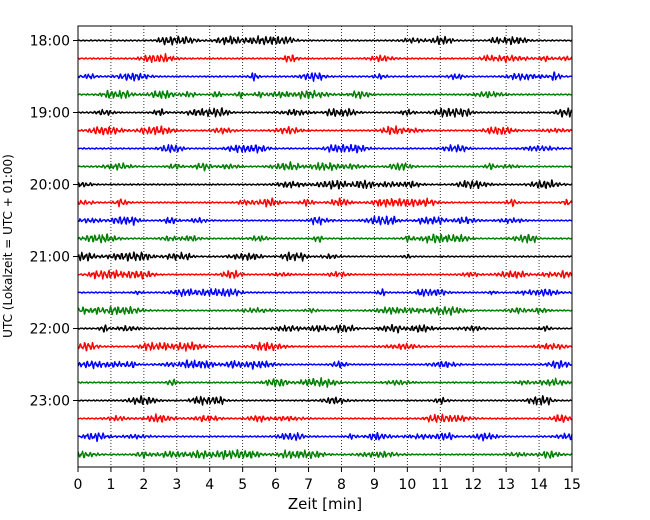 The image size is (650, 520). What do you see at coordinates (407, 485) in the screenshot?
I see `x-tick-label: 10` at bounding box center [407, 485].